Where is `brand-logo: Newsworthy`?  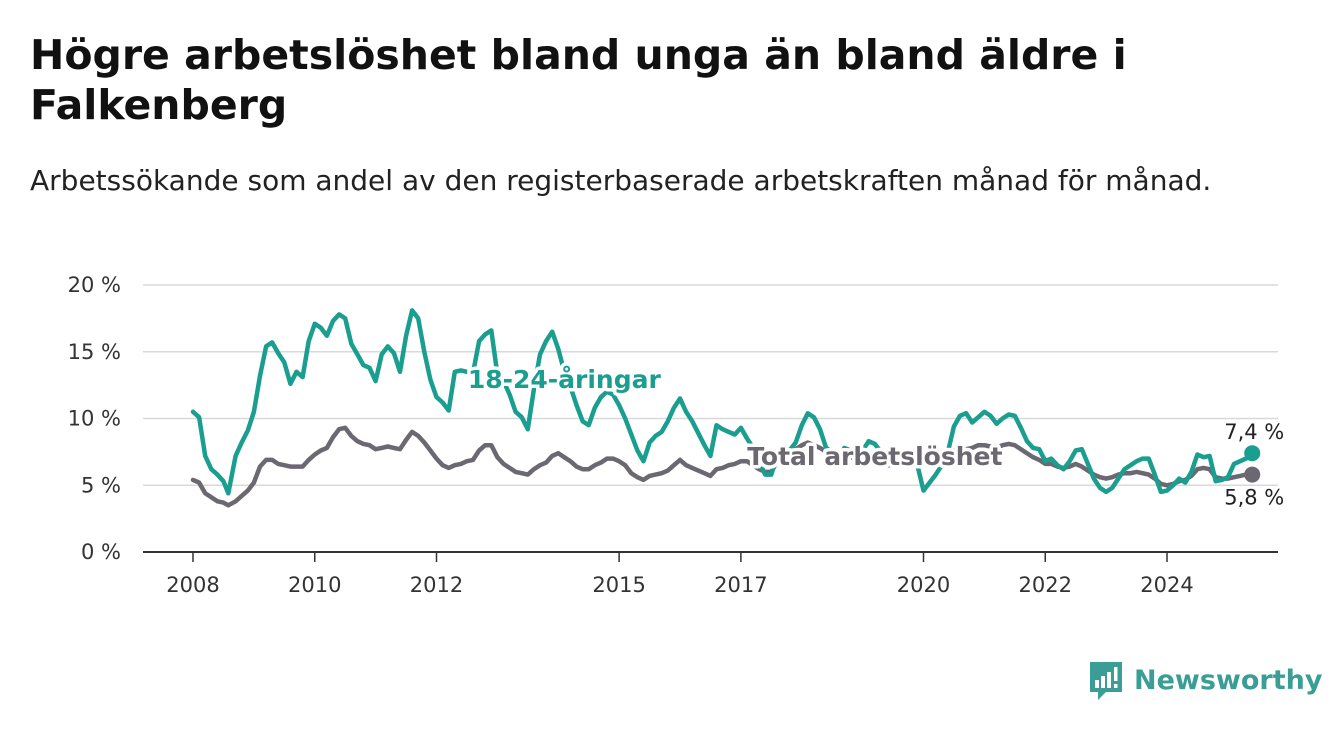 brand-logo: Newsworthy is located at coordinates (1205, 680).